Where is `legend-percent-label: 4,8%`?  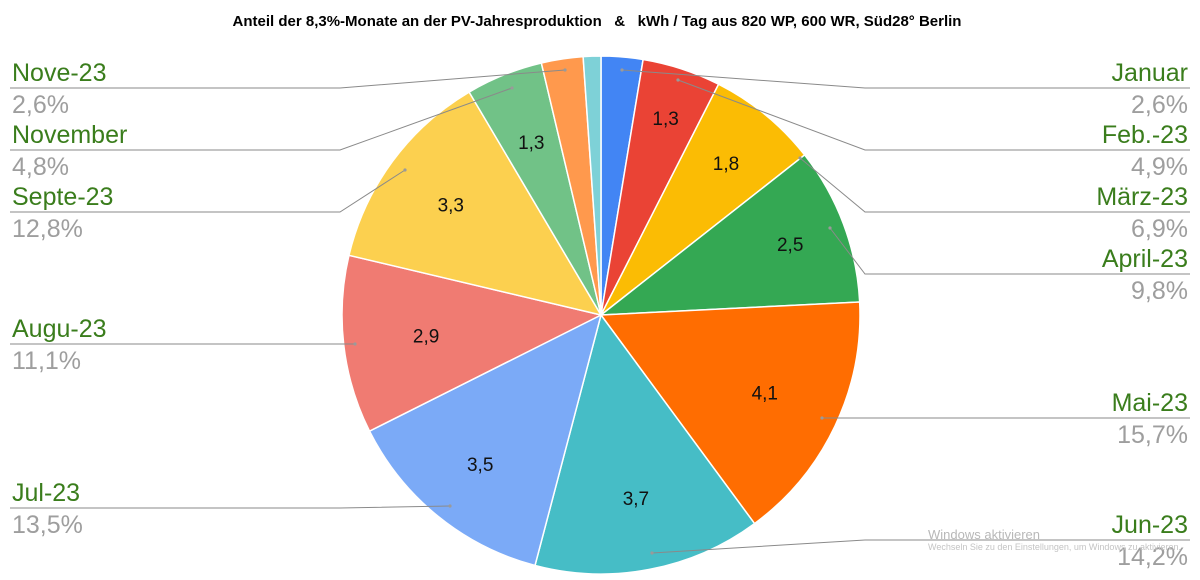 legend-percent-label: 4,8% is located at coordinates (40, 167).